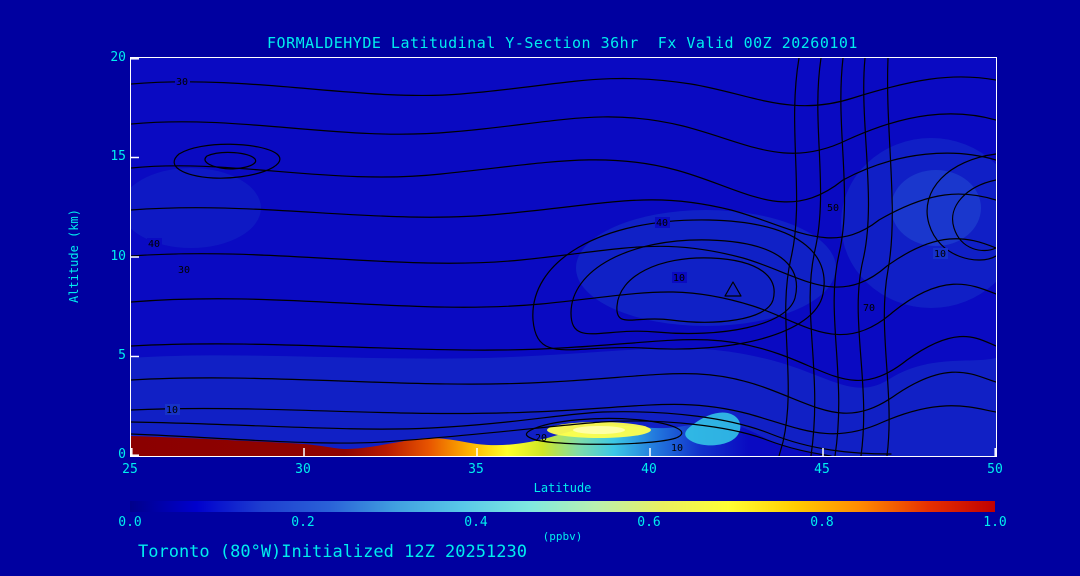 The image size is (1080, 576). What do you see at coordinates (649, 522) in the screenshot?
I see `colorbar-tick-0.6: 0.6` at bounding box center [649, 522].